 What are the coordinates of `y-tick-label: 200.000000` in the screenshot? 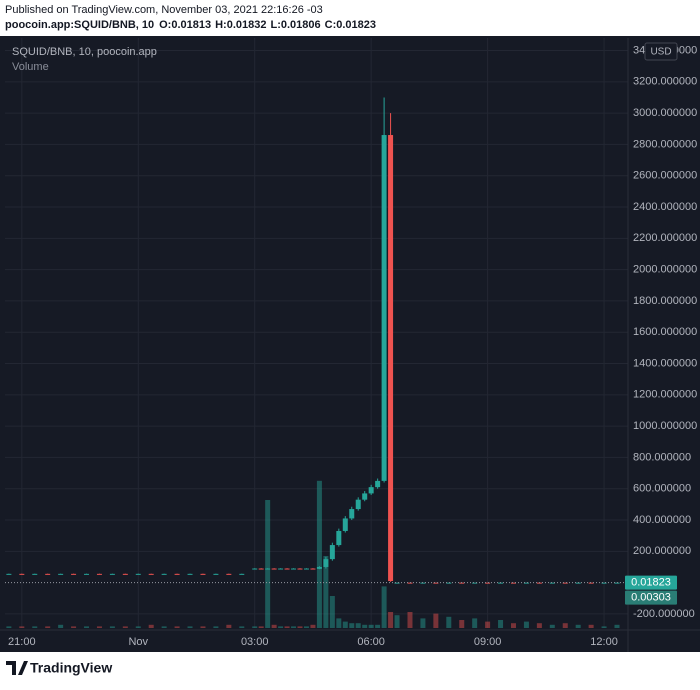 It's located at (662, 551).